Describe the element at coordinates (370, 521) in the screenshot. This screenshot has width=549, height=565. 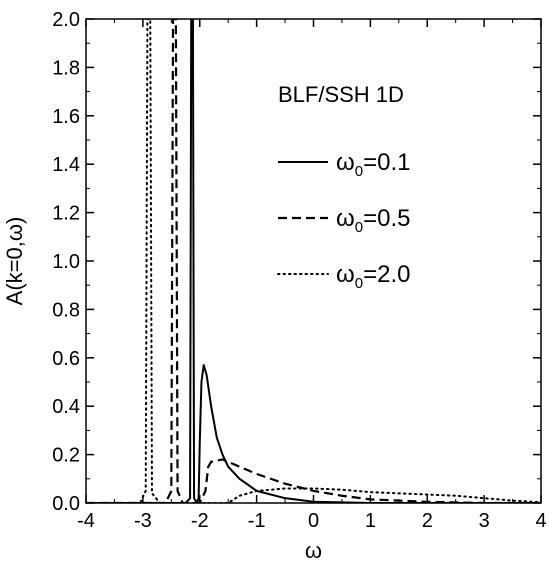
I see `x-tick-label: 1` at that location.